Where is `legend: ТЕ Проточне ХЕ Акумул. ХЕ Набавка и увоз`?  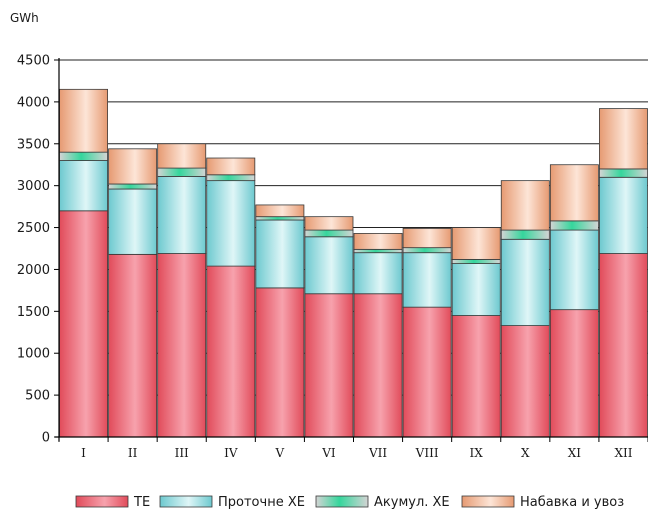 legend: ТЕ Проточне ХЕ Акумул. ХЕ Набавка и увоз is located at coordinates (349, 502).